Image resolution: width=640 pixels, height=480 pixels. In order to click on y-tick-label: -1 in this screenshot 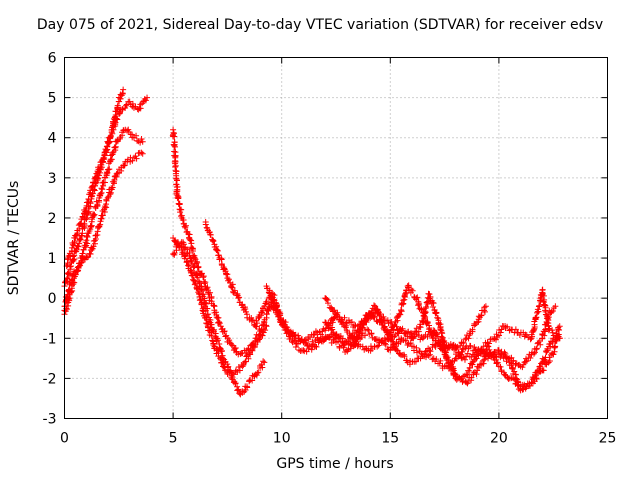, I will do `click(50, 339)`.